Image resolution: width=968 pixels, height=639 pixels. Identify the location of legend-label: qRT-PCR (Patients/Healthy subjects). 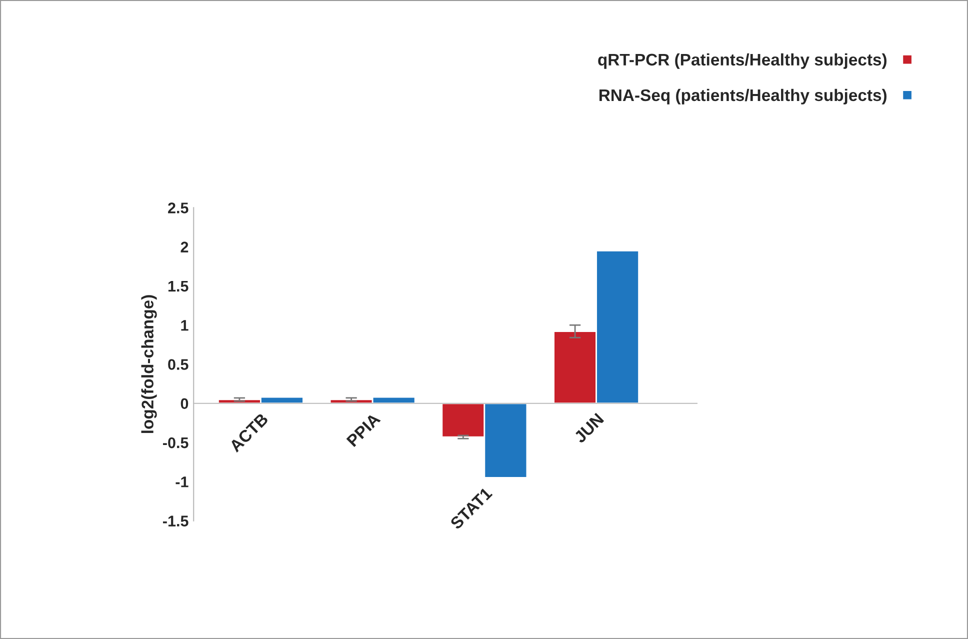
(742, 61).